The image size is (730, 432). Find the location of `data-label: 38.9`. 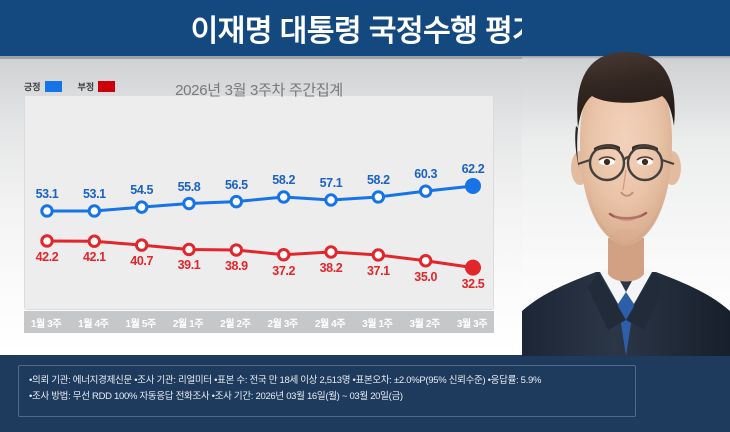

data-label: 38.9 is located at coordinates (236, 266).